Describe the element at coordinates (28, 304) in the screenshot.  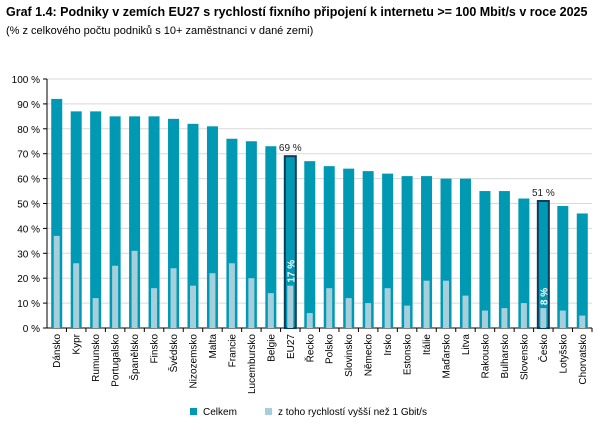
I see `y-tick-label: 10 %` at that location.